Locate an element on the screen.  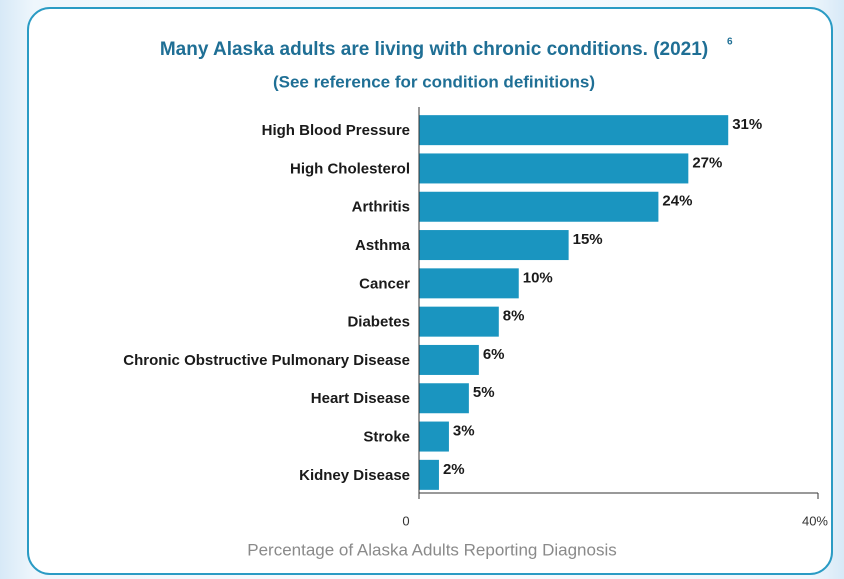
category-label: Chronic Obstructive Pulmonary Disease is located at coordinates (266, 360).